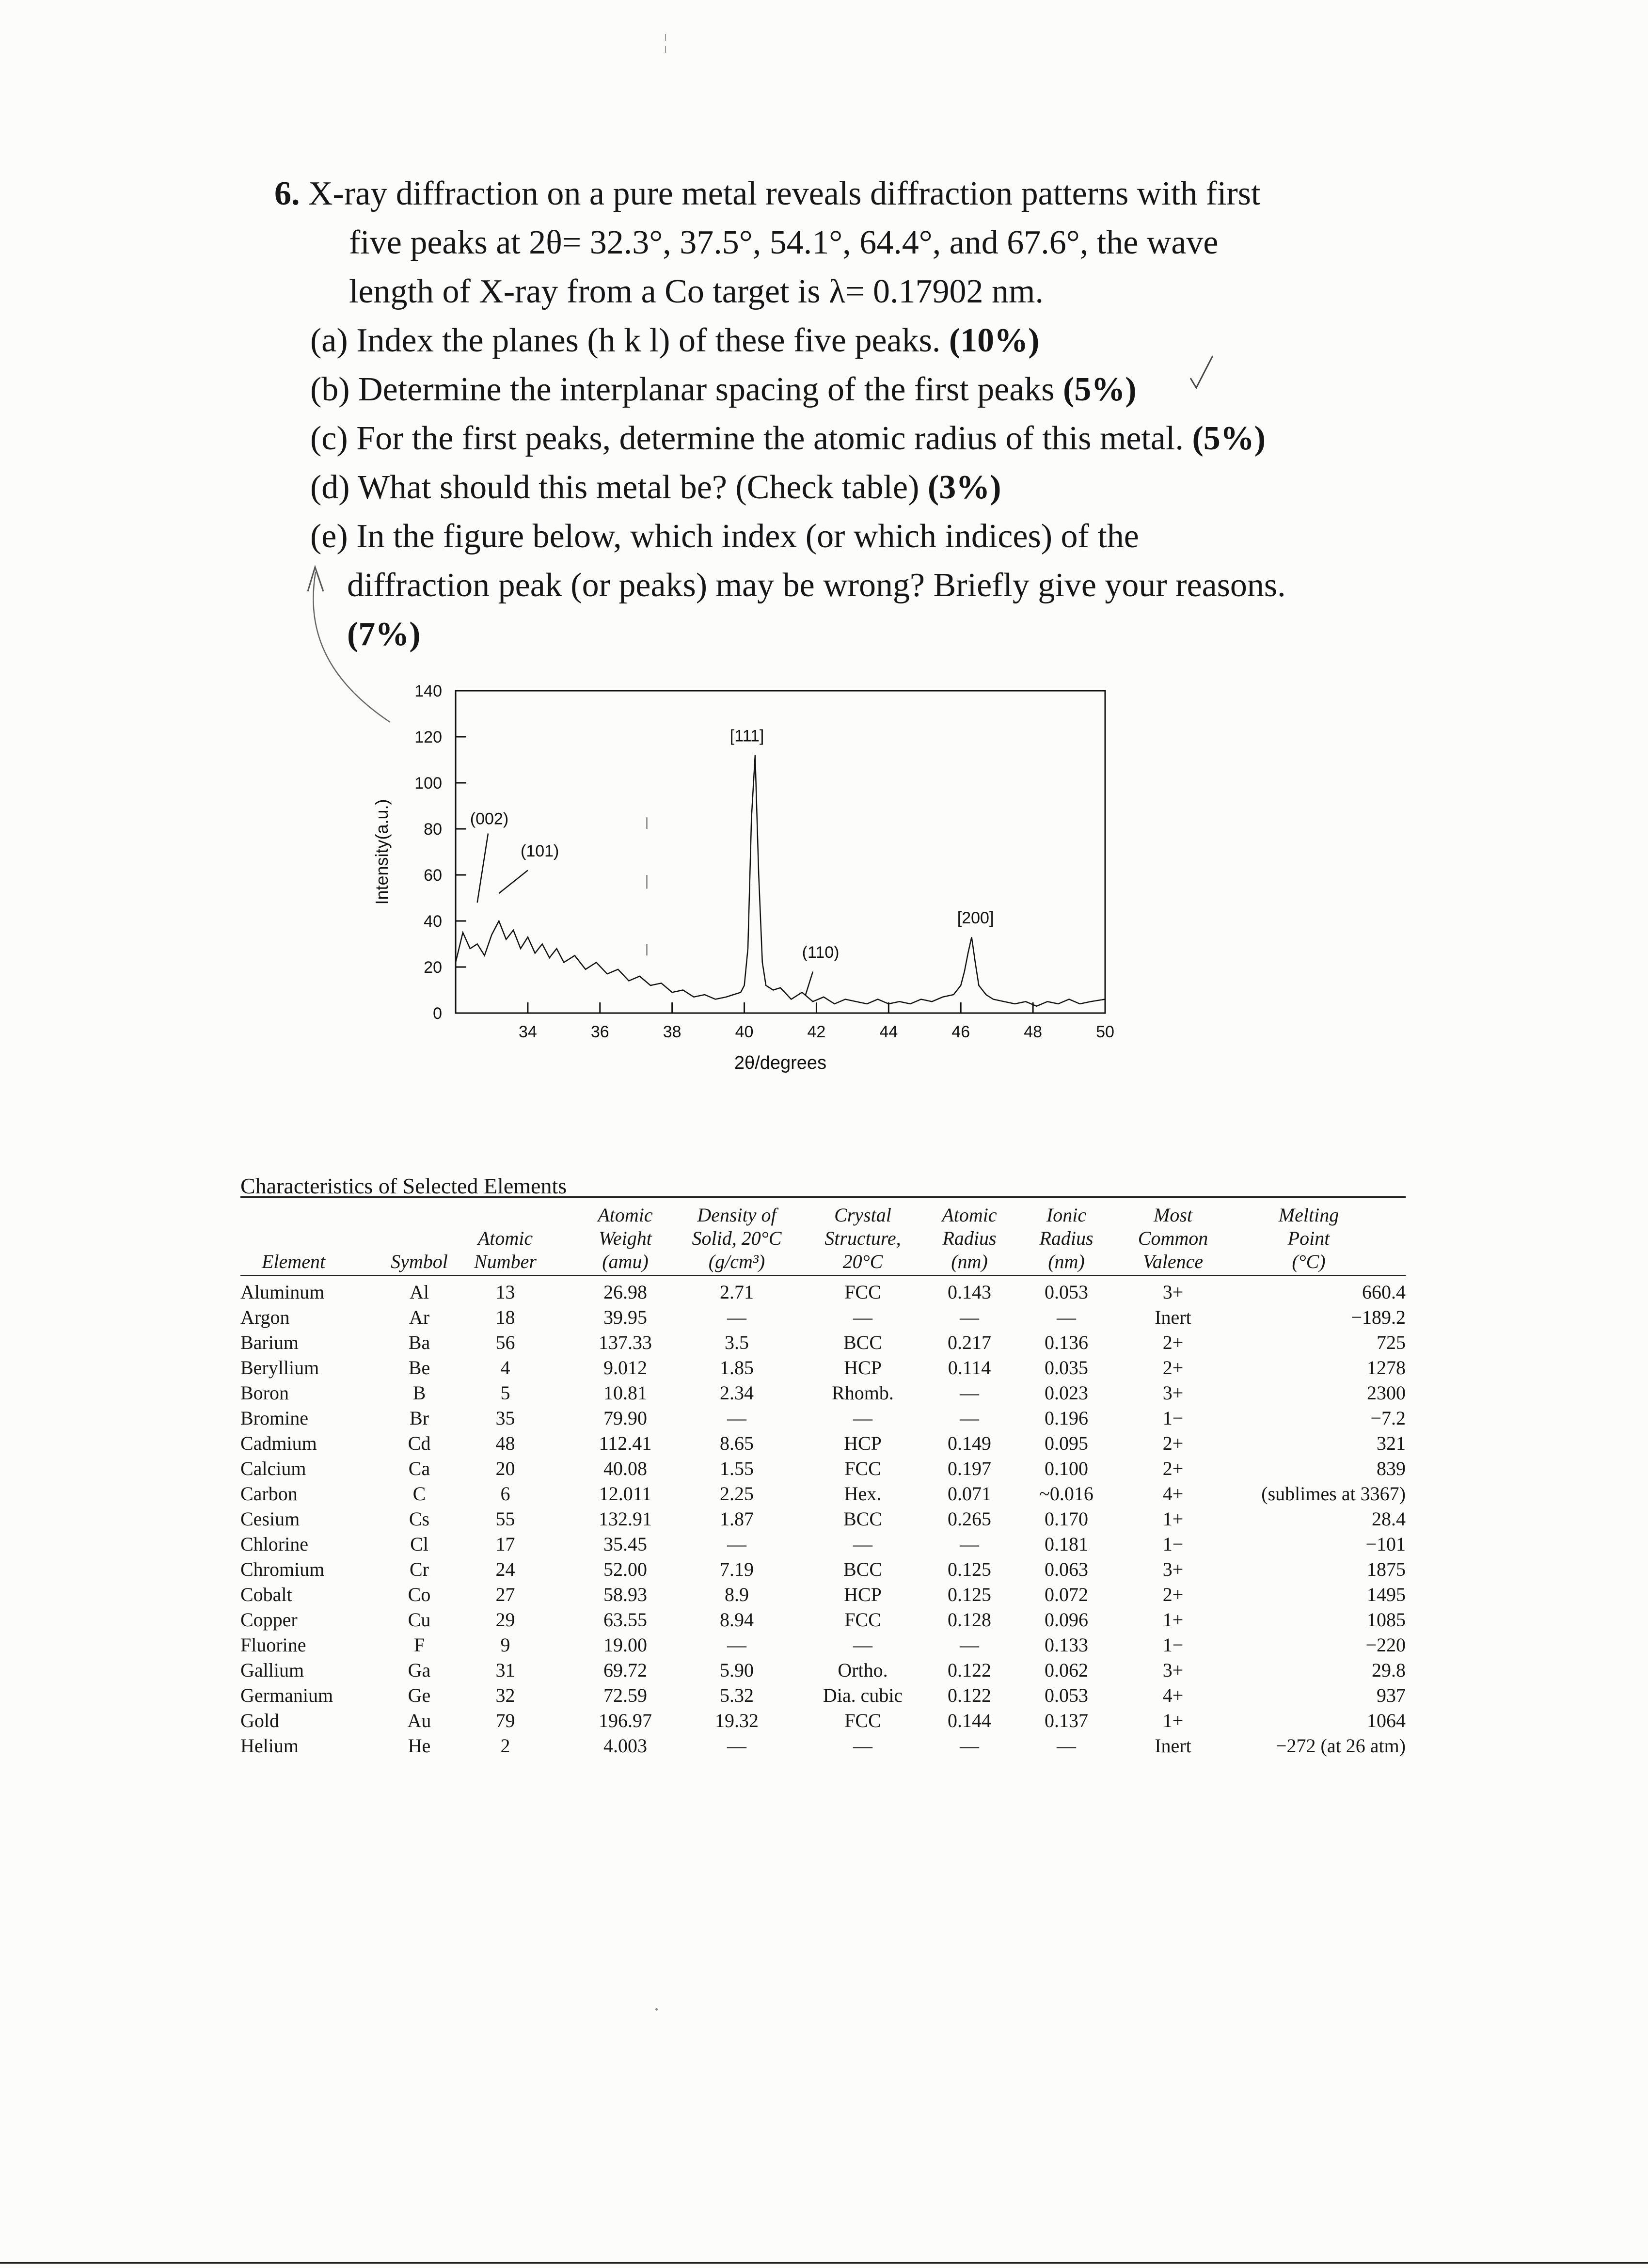 The image size is (1648, 2268). What do you see at coordinates (737, 1670) in the screenshot?
I see `table-cell: 5.90` at bounding box center [737, 1670].